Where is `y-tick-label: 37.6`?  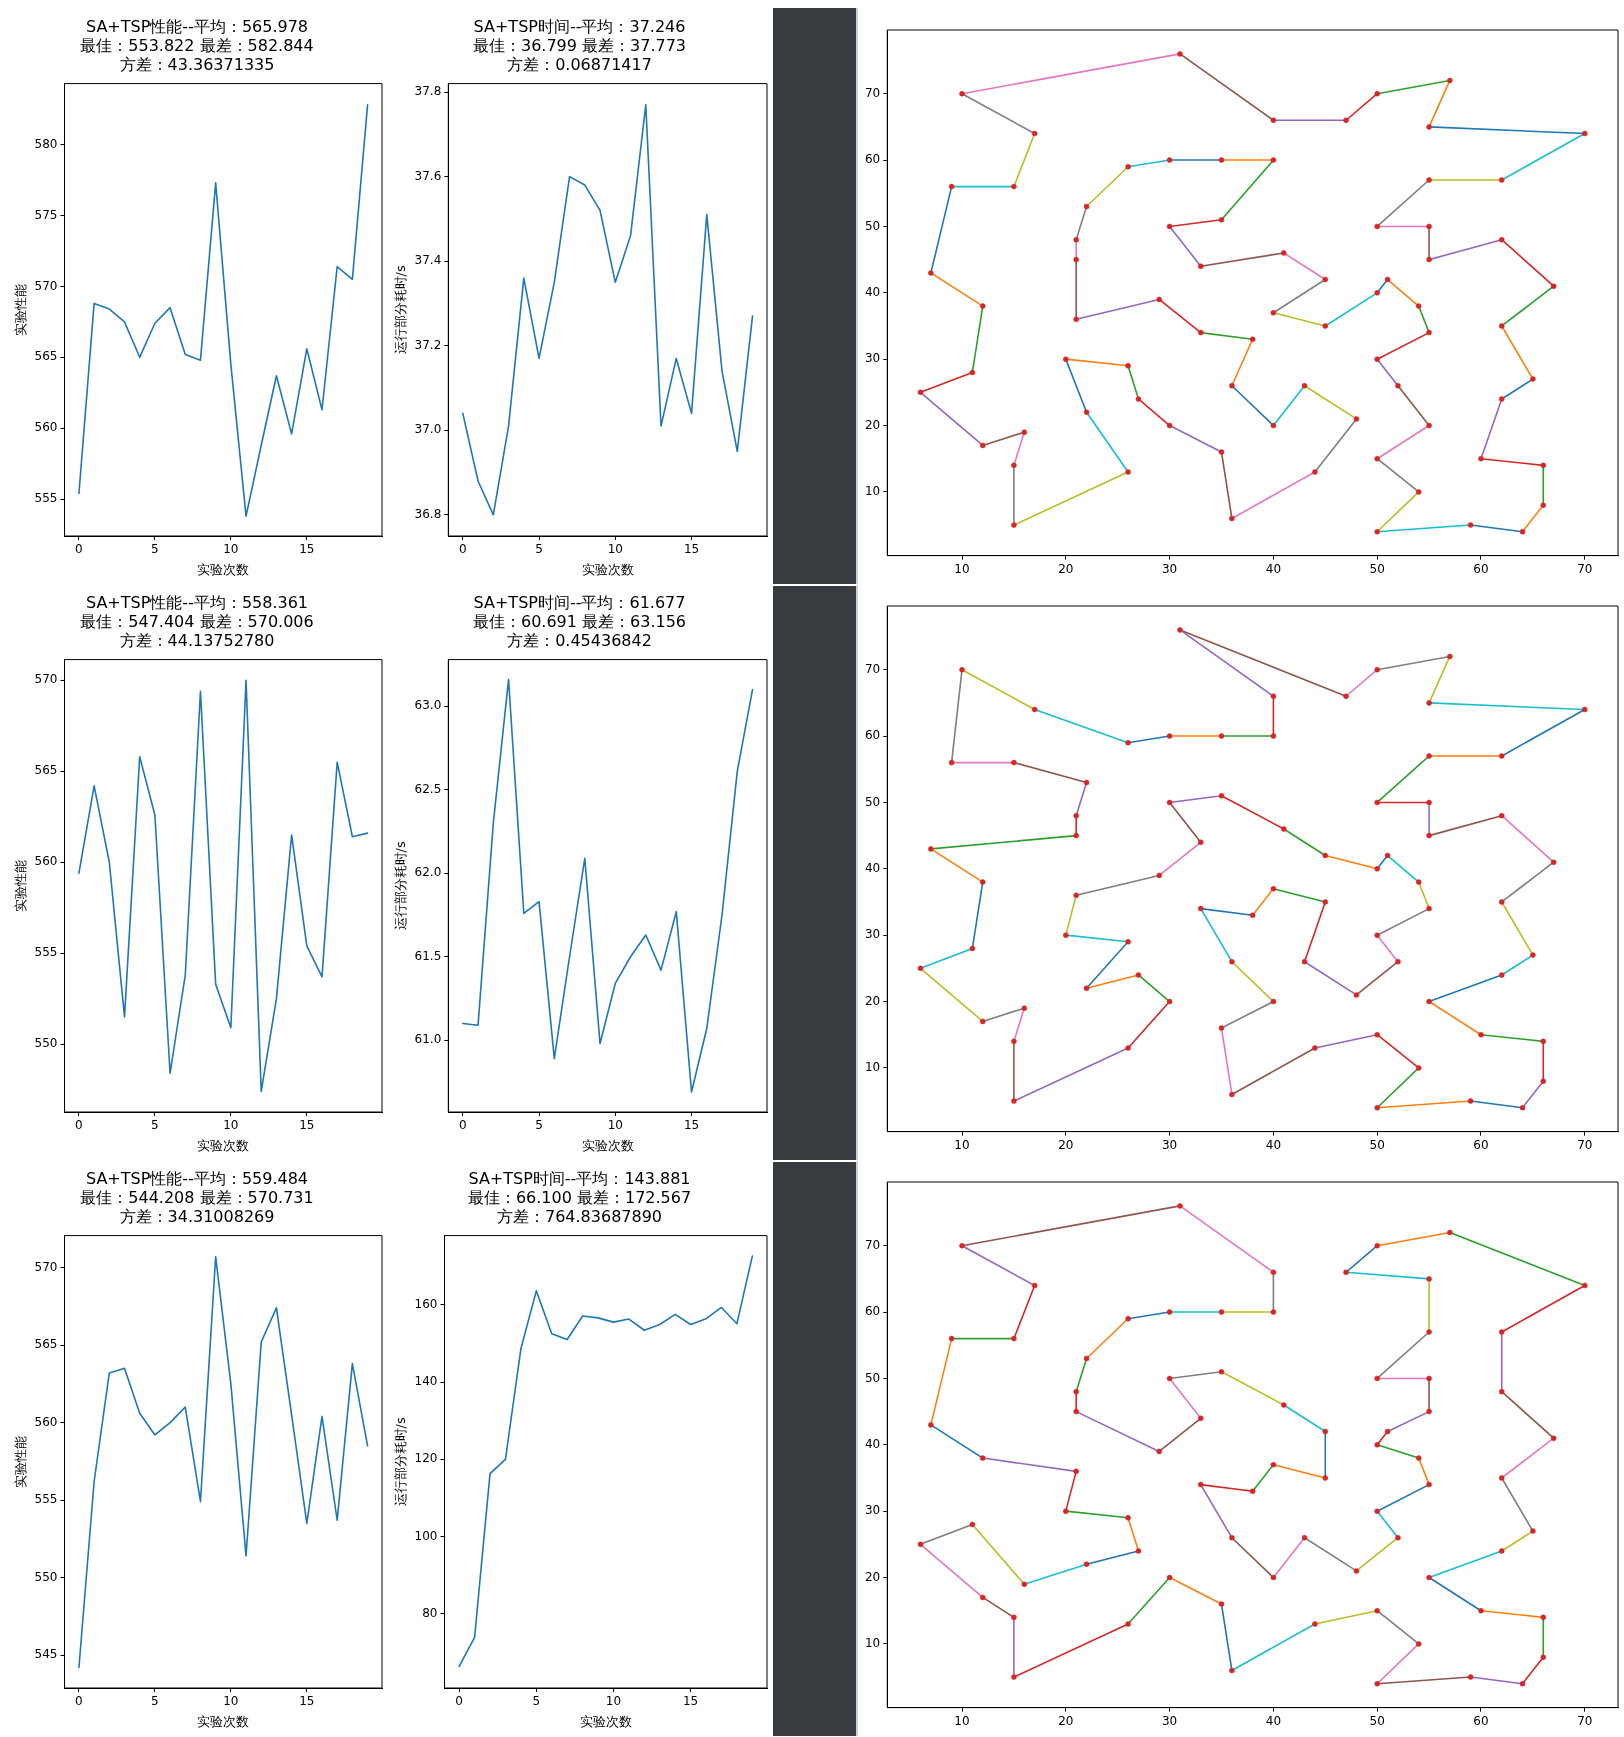
y-tick-label: 37.6 is located at coordinates (428, 175).